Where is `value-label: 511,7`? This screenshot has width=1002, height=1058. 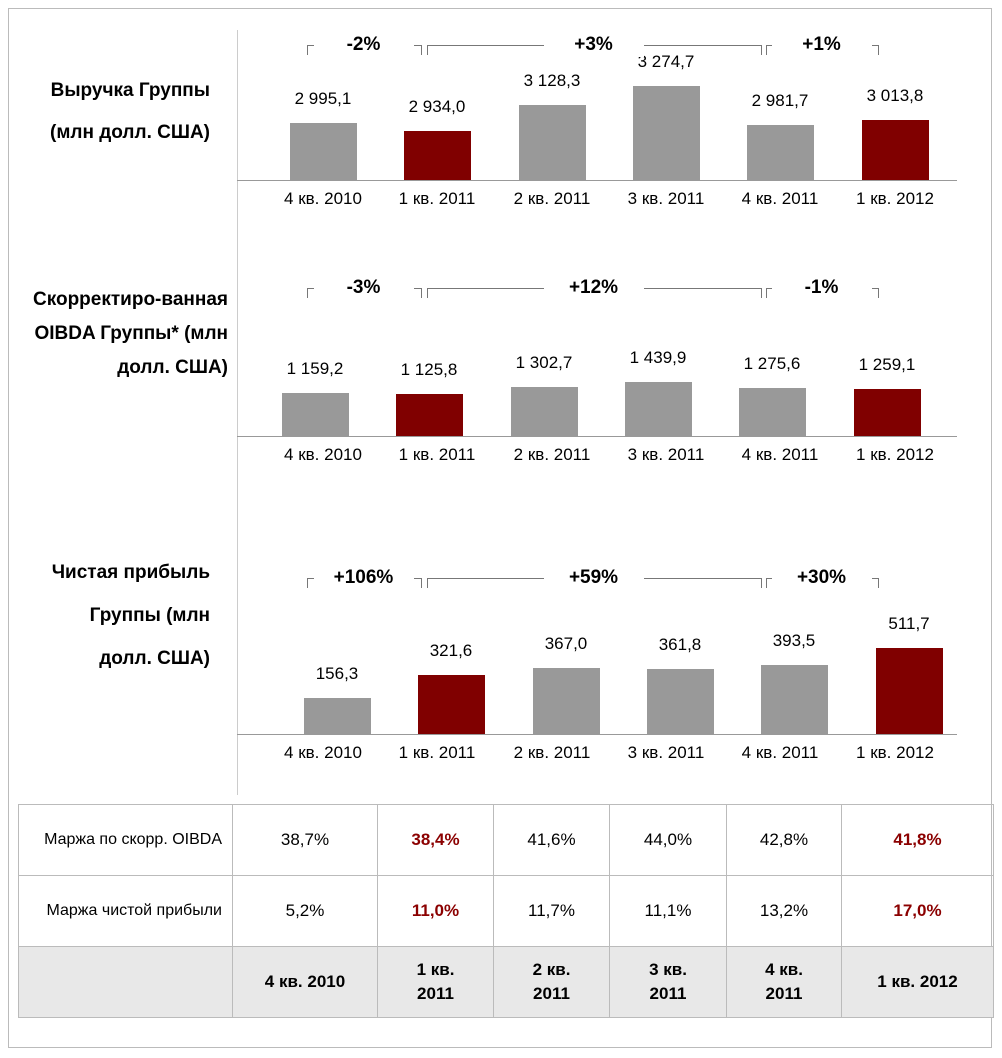 value-label: 511,7 is located at coordinates (909, 623).